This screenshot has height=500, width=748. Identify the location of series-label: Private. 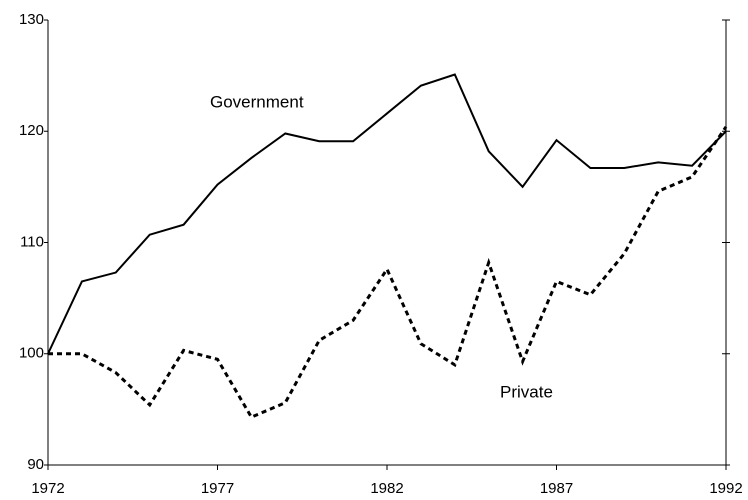
(526, 391).